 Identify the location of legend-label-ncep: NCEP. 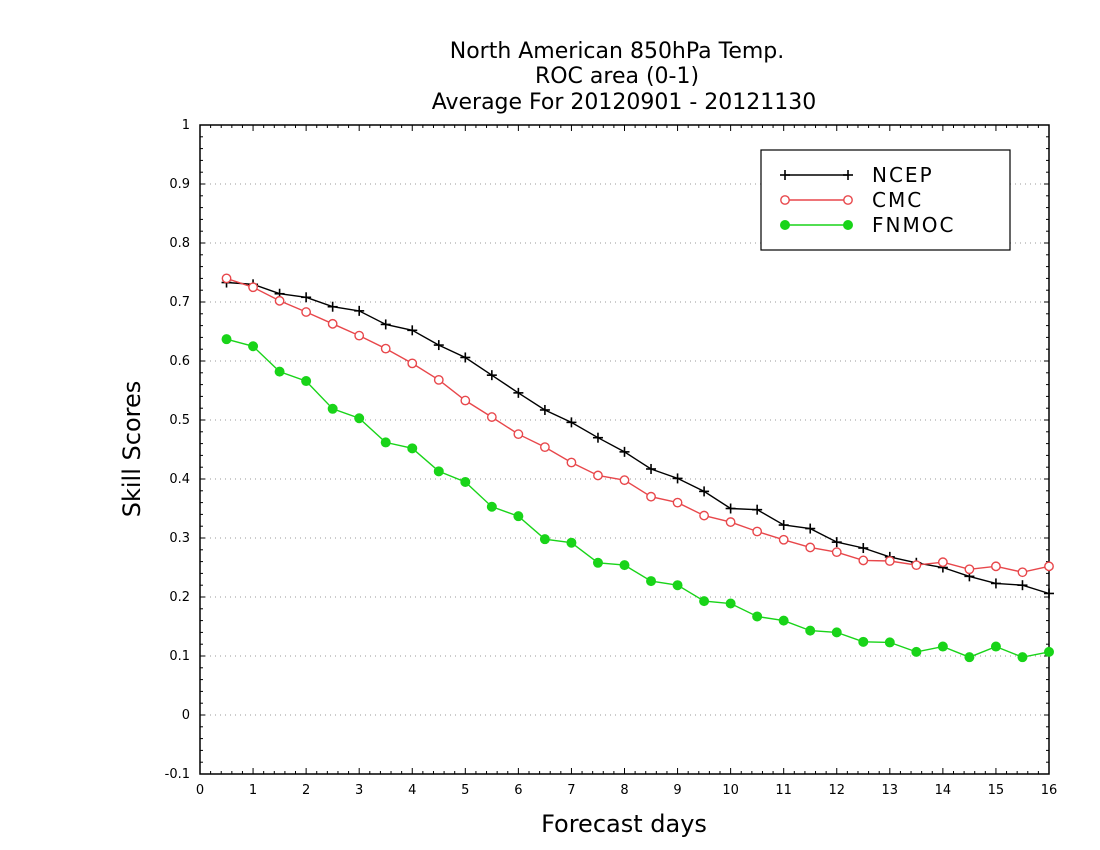
(903, 175).